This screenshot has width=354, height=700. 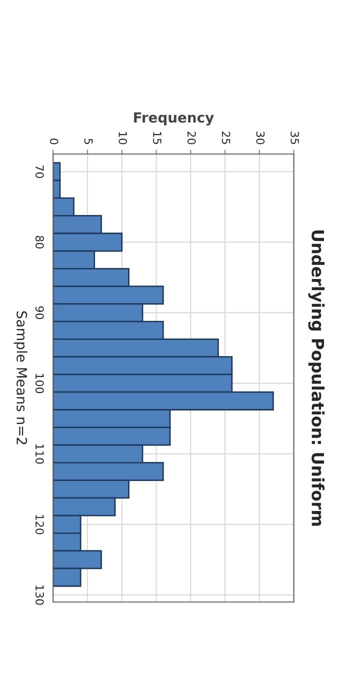 I want to click on y-tick-label: 90, so click(x=39, y=313).